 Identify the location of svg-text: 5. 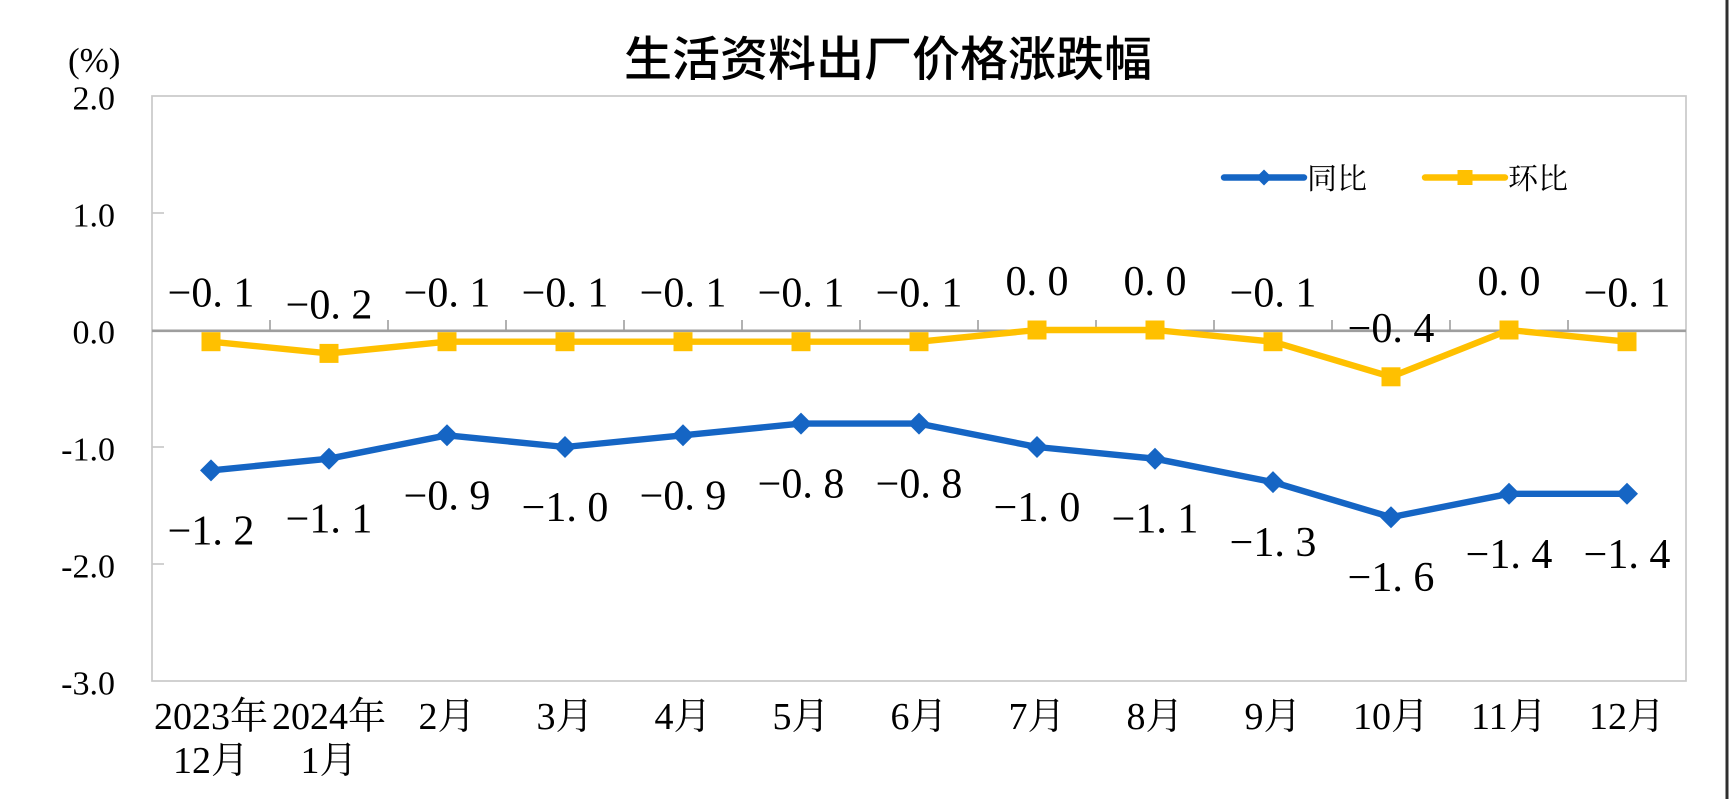
(782, 717).